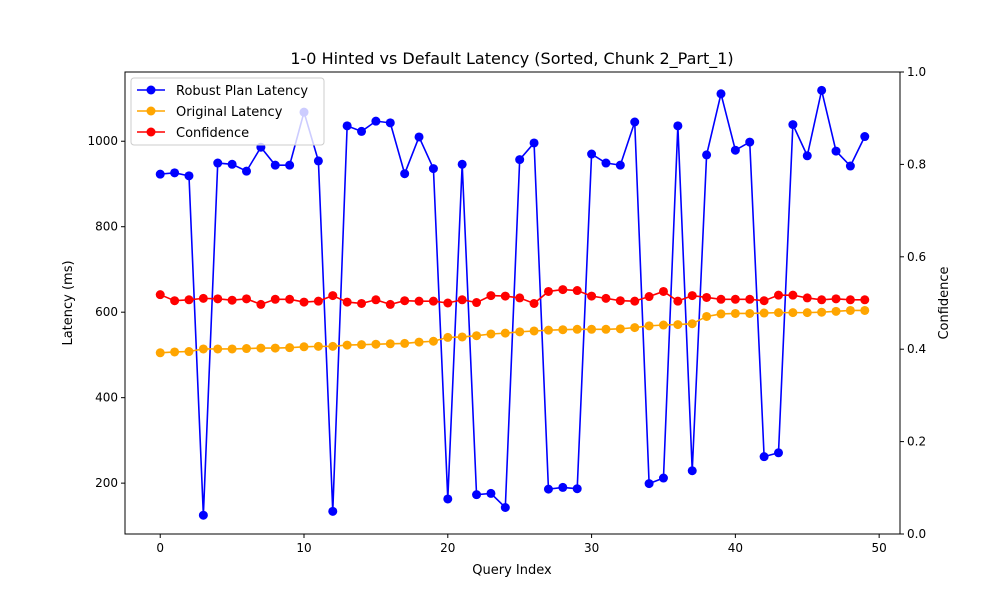 This screenshot has height=600, width=1000. Describe the element at coordinates (916, 442) in the screenshot. I see `y2-tick-label: 0.2` at that location.